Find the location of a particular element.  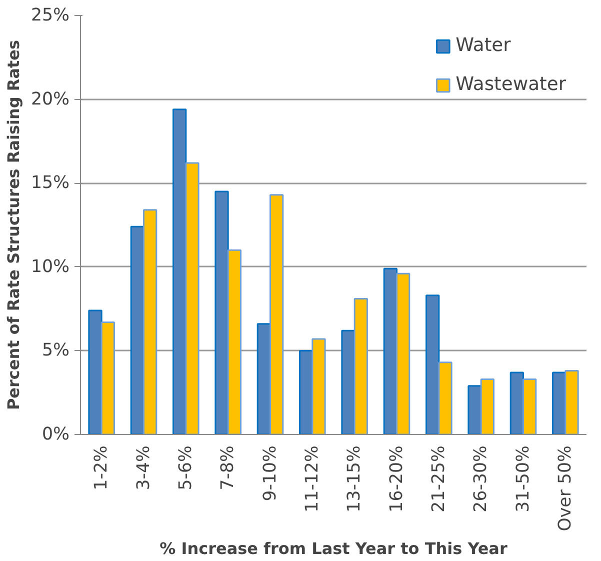

x-tick-label: 11-12% is located at coordinates (312, 478).